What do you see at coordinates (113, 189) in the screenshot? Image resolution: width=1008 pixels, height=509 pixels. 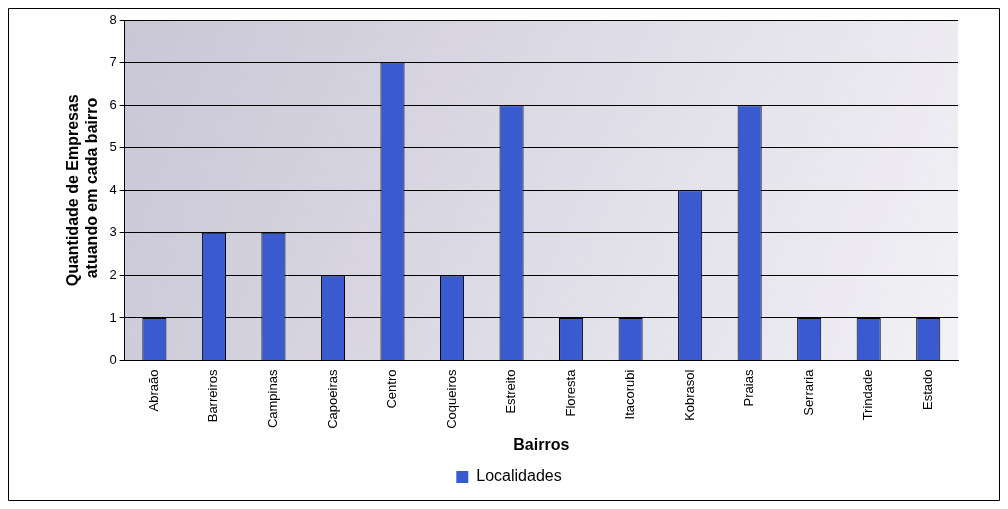 I see `y-tick-label: 4` at bounding box center [113, 189].